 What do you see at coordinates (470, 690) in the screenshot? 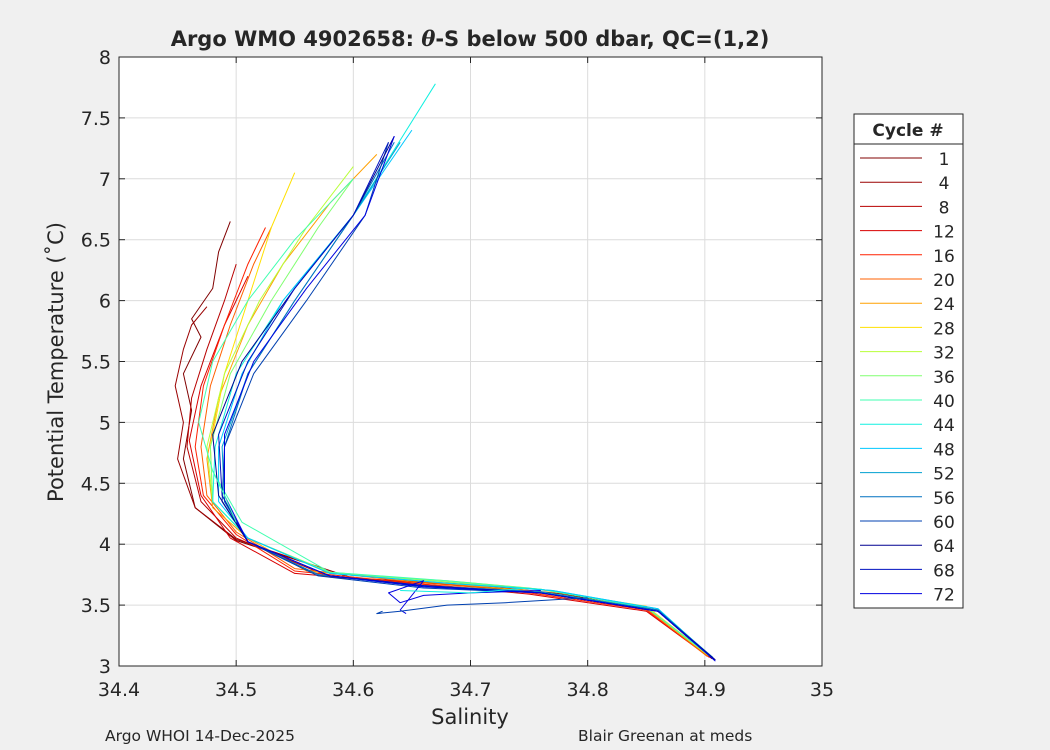
I see `x-tick-label: 34.7` at bounding box center [470, 690].